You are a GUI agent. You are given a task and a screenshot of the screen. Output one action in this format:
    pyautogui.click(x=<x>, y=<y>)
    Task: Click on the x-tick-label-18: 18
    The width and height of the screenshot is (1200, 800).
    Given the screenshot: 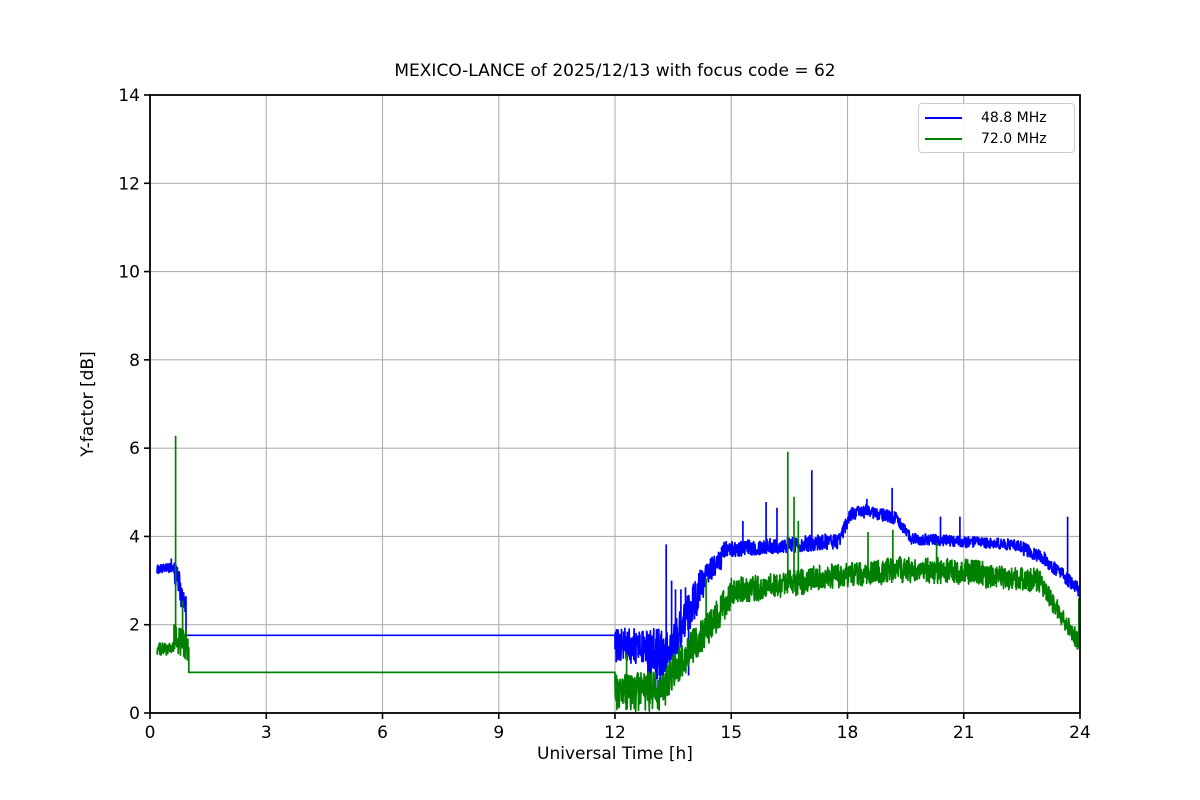 What is the action you would take?
    pyautogui.click(x=848, y=733)
    